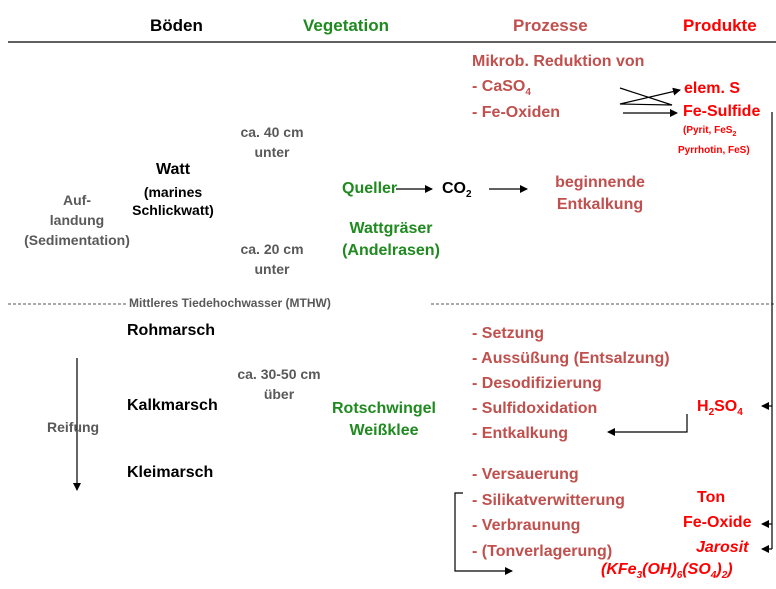  Describe the element at coordinates (279, 374) in the screenshot. I see `depth-30-50cm-line-1: ca. 30-50 cm` at that location.